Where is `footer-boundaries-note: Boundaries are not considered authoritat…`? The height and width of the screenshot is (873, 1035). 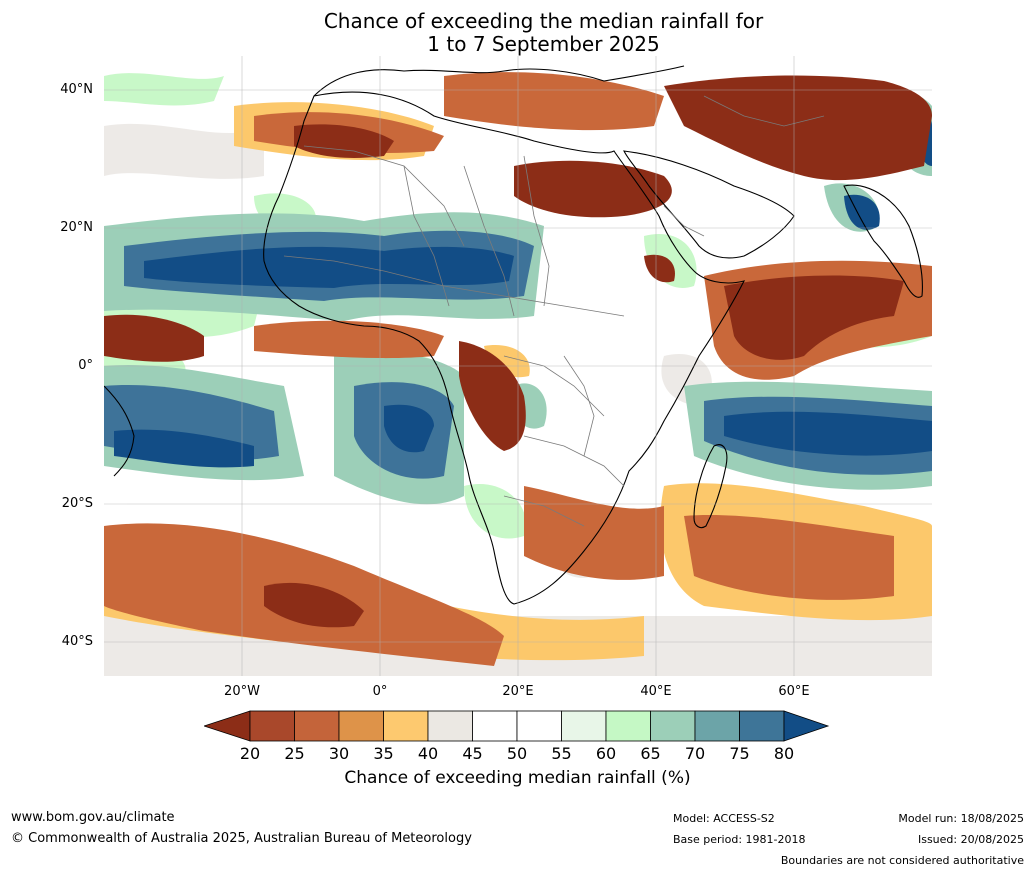
footer-boundaries-note: Boundaries are not considered authoritat… is located at coordinates (902, 860).